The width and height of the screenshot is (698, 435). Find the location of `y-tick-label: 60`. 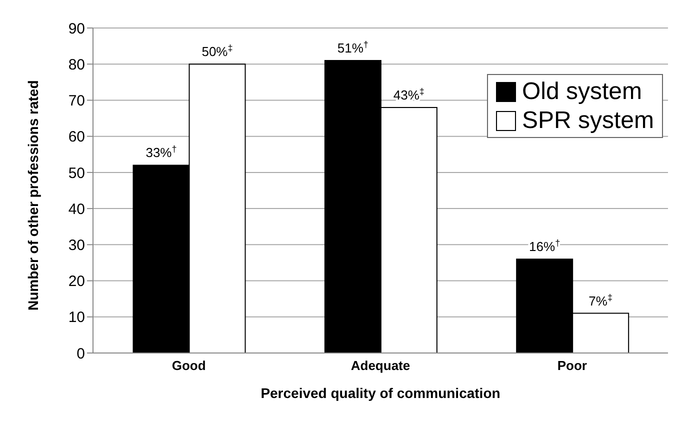

y-tick-label: 60 is located at coordinates (76, 137).